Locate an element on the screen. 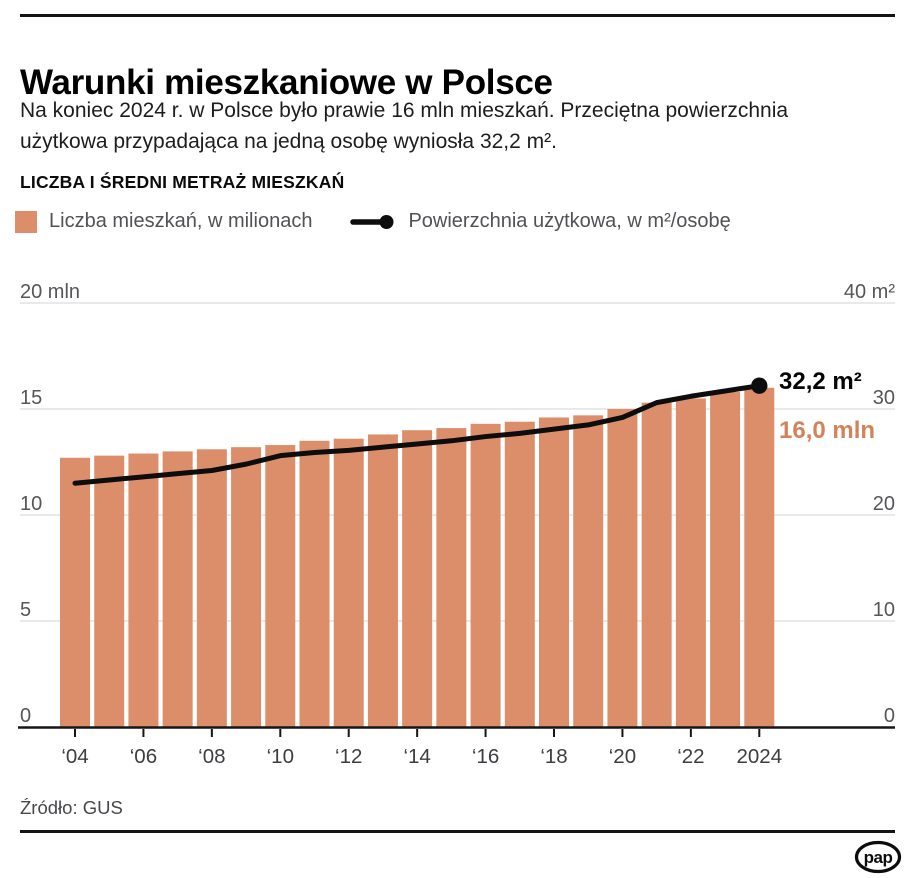 The image size is (915, 878). pap-logo-text: pap is located at coordinates (878, 857).